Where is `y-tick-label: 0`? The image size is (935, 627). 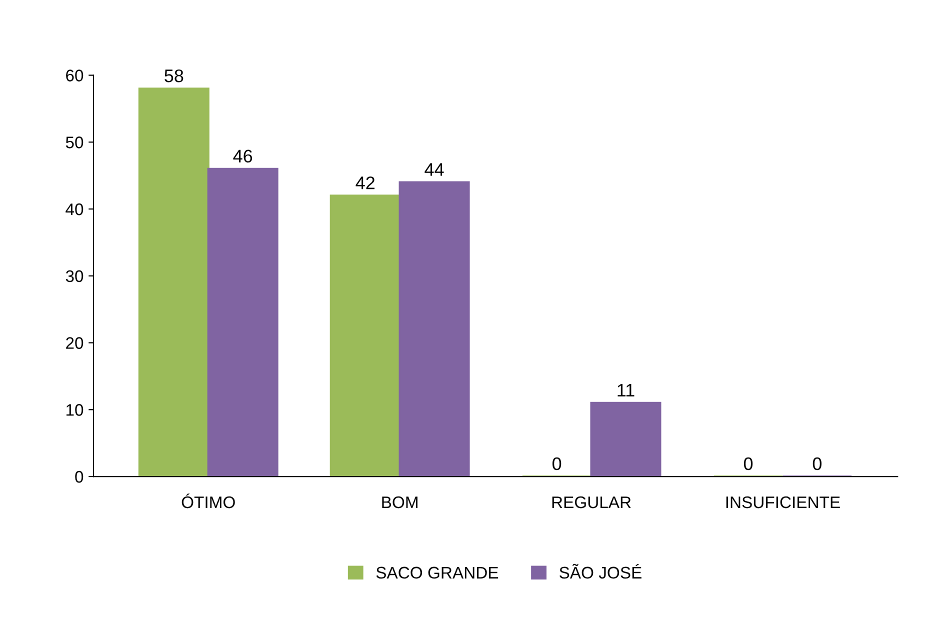 y-tick-label: 0 is located at coordinates (79, 476).